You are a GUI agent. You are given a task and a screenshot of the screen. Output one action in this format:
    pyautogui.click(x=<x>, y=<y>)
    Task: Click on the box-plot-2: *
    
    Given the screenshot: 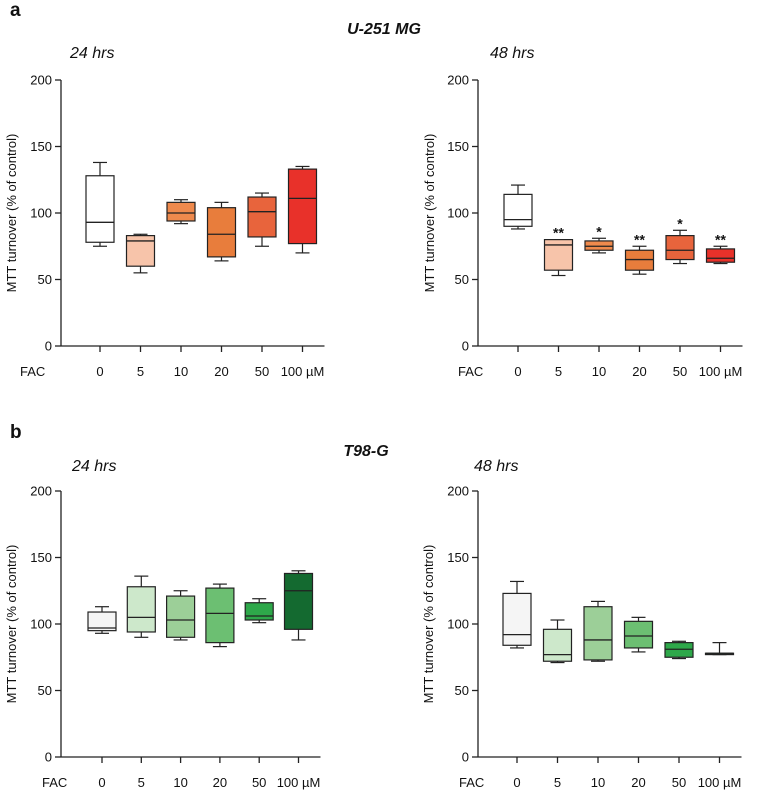 What is the action you would take?
    pyautogui.click(x=599, y=238)
    